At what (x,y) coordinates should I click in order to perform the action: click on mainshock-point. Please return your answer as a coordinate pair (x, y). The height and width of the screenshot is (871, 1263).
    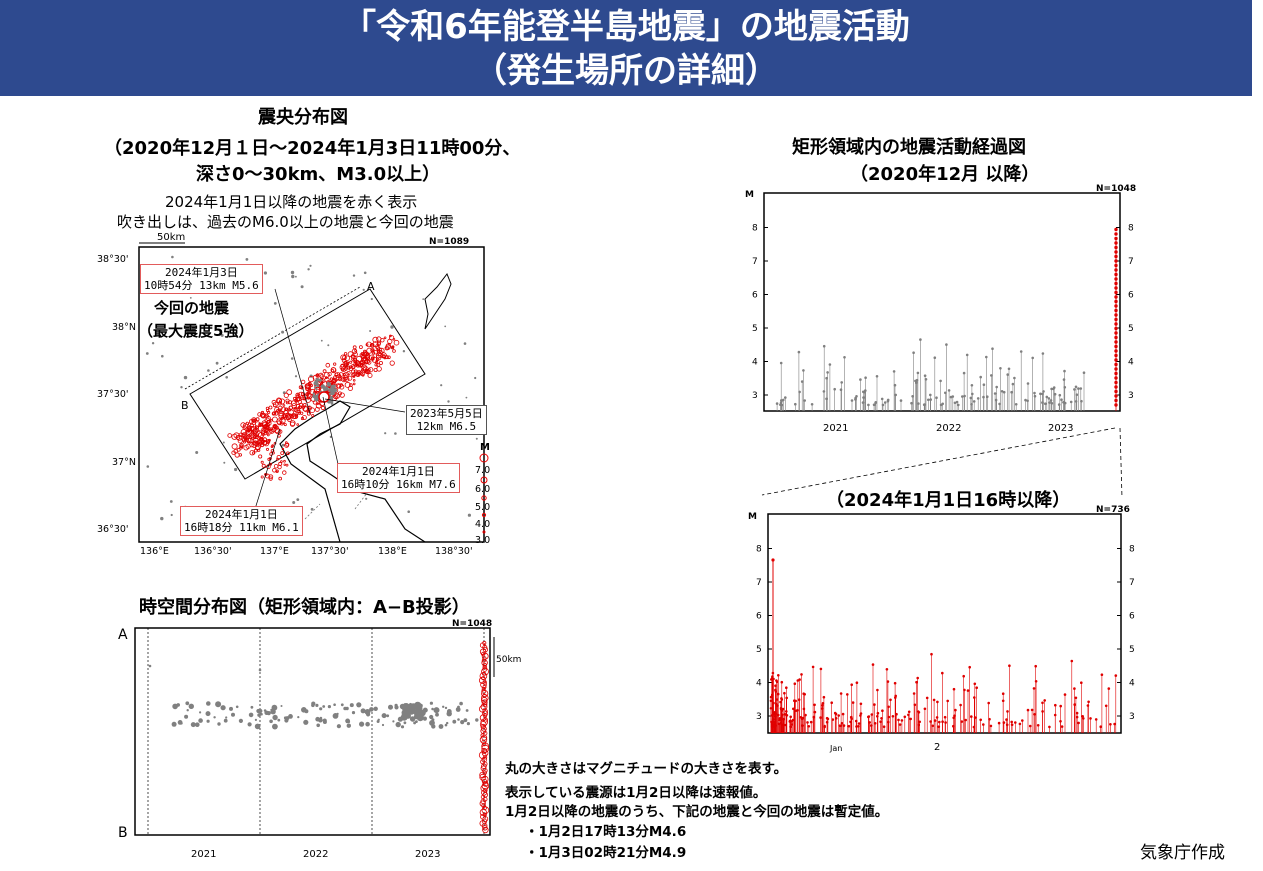
    Looking at the image, I should click on (773, 560).